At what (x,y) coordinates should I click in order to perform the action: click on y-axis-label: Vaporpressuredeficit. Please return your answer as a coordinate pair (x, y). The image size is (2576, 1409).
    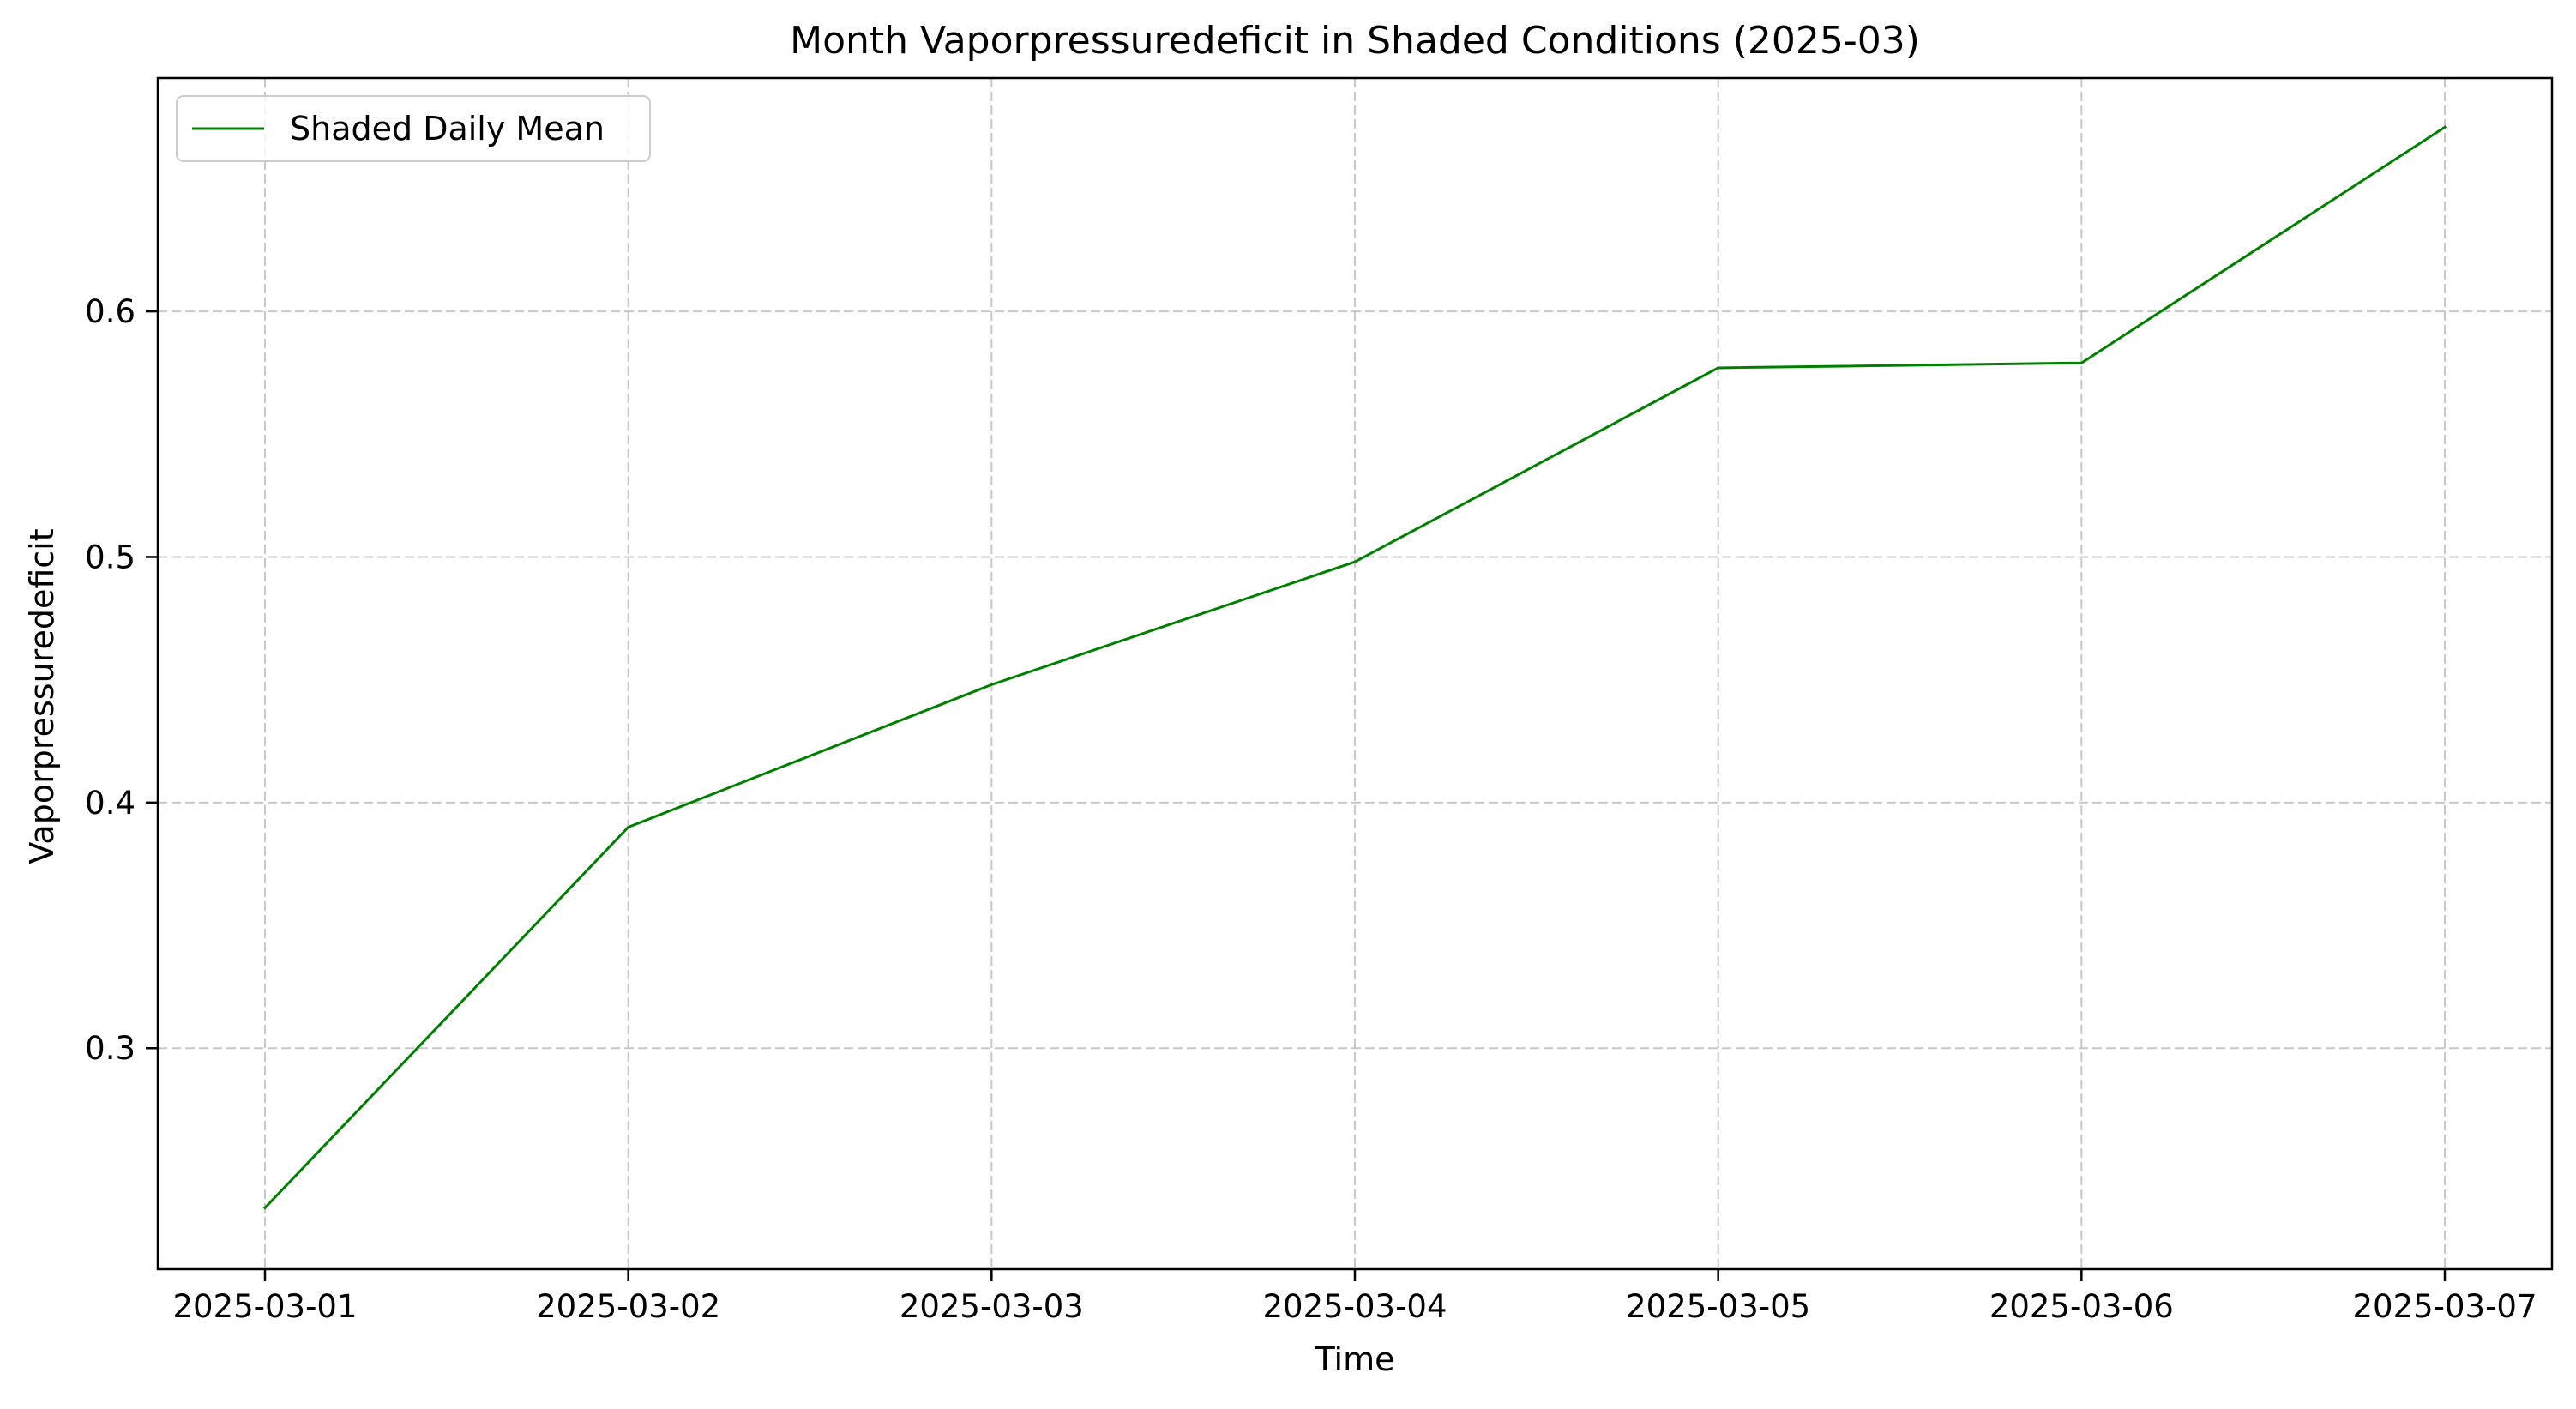
    Looking at the image, I should click on (42, 696).